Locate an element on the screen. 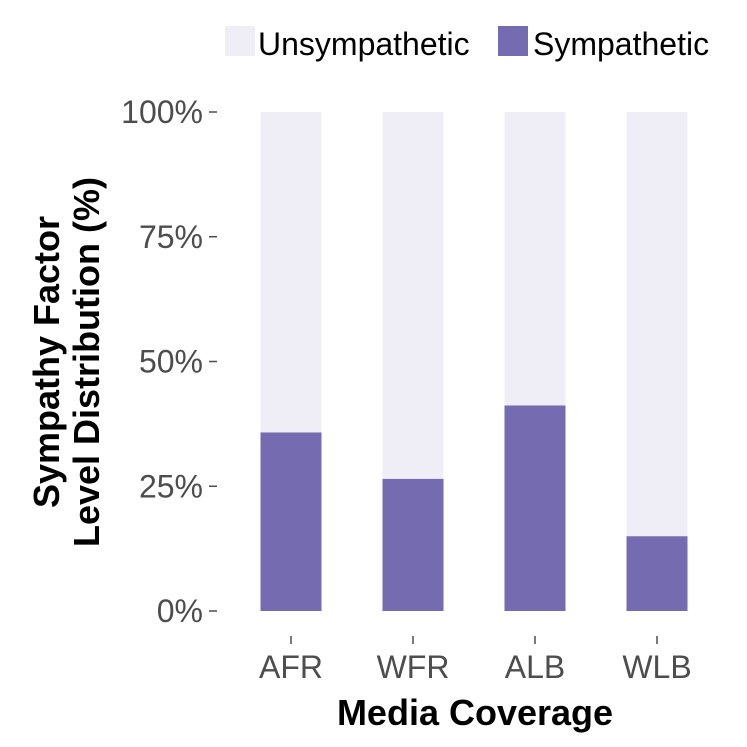  legend: Unsympathetic Sympathetic is located at coordinates (467, 44).